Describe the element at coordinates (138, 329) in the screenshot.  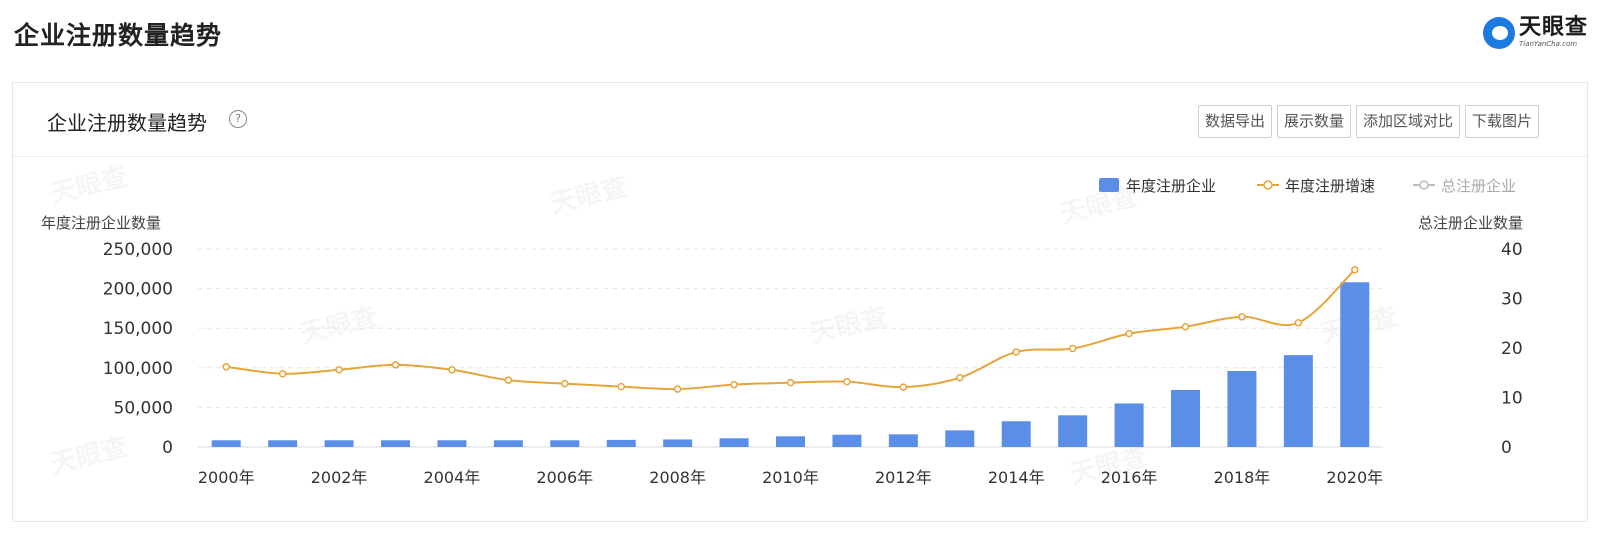
I see `y-left-tick-label: 150,000` at that location.